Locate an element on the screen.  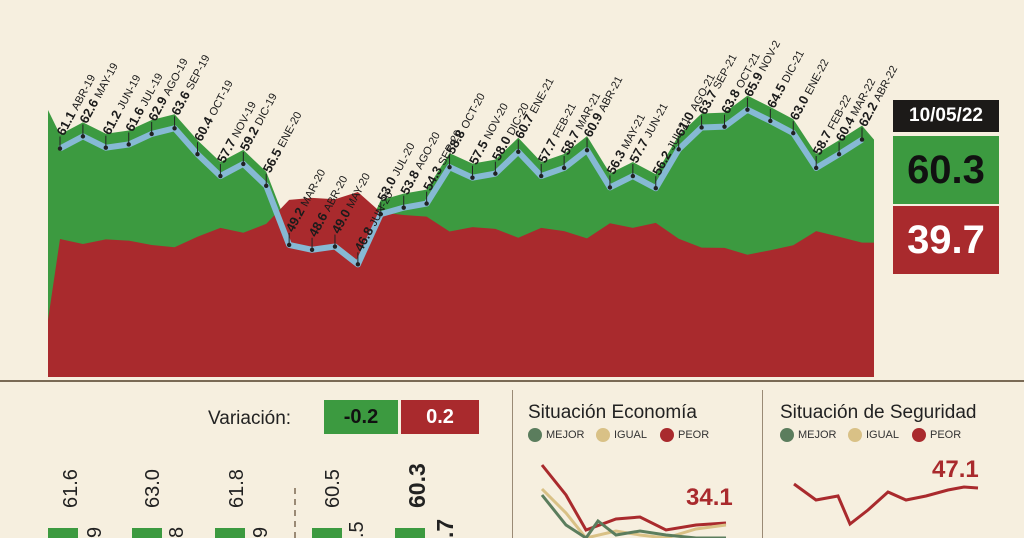
bars-separator is located at coordinates (295, 513).